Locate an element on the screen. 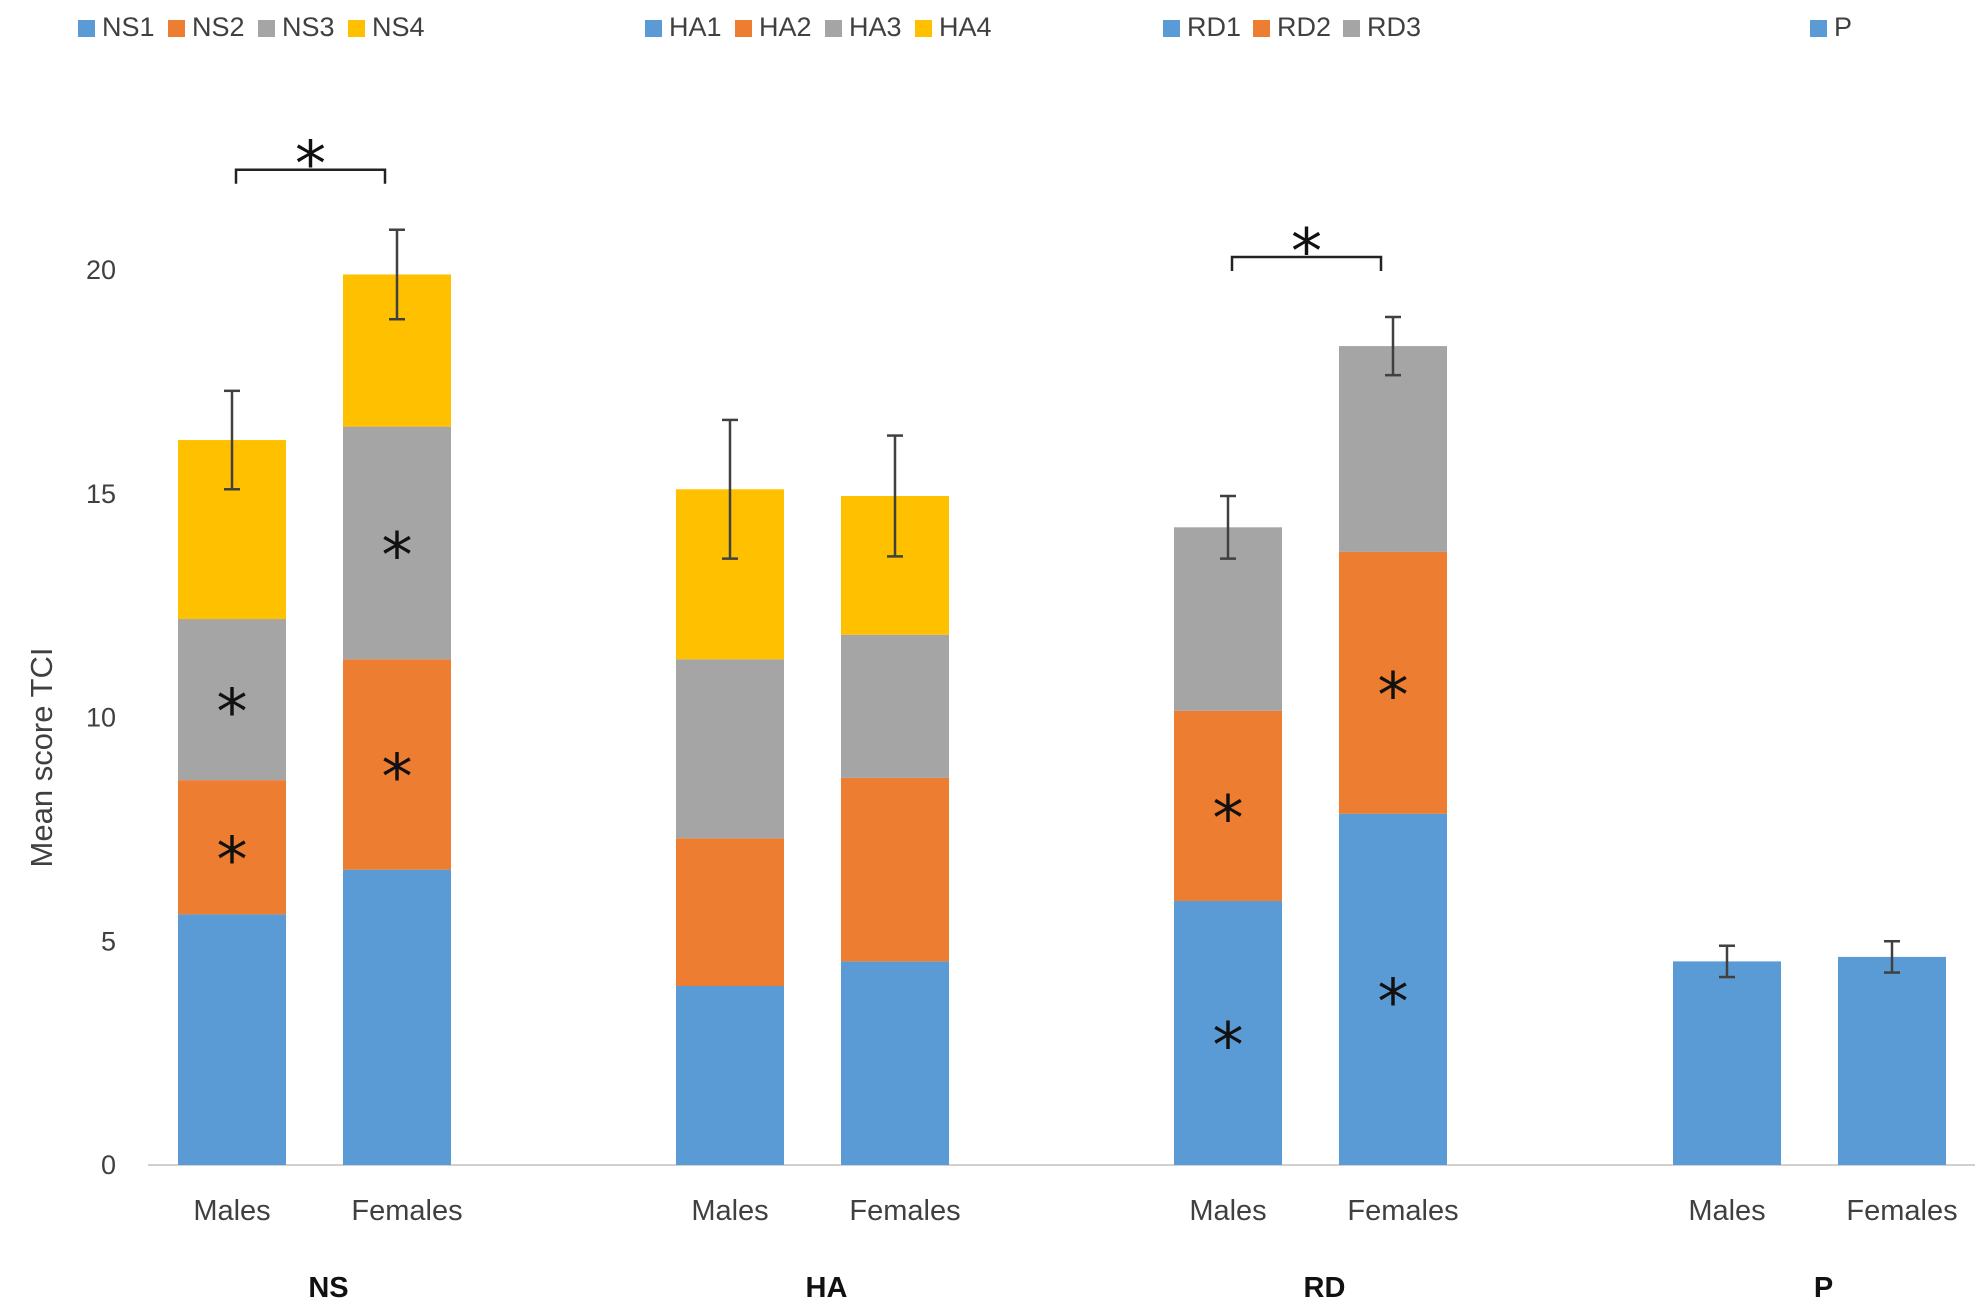 The width and height of the screenshot is (1979, 1315). group-label: RD is located at coordinates (1325, 1288).